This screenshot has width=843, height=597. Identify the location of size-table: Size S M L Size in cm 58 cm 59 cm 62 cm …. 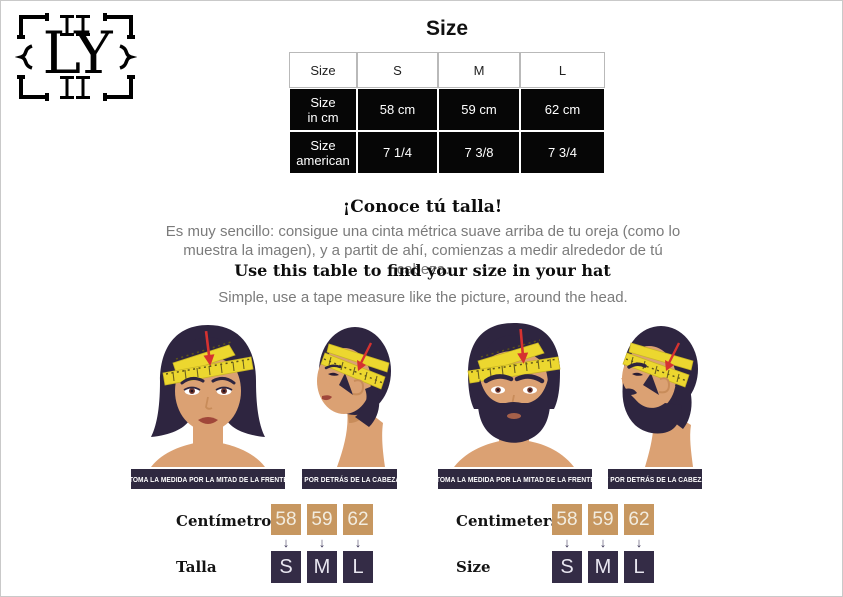
(447, 113).